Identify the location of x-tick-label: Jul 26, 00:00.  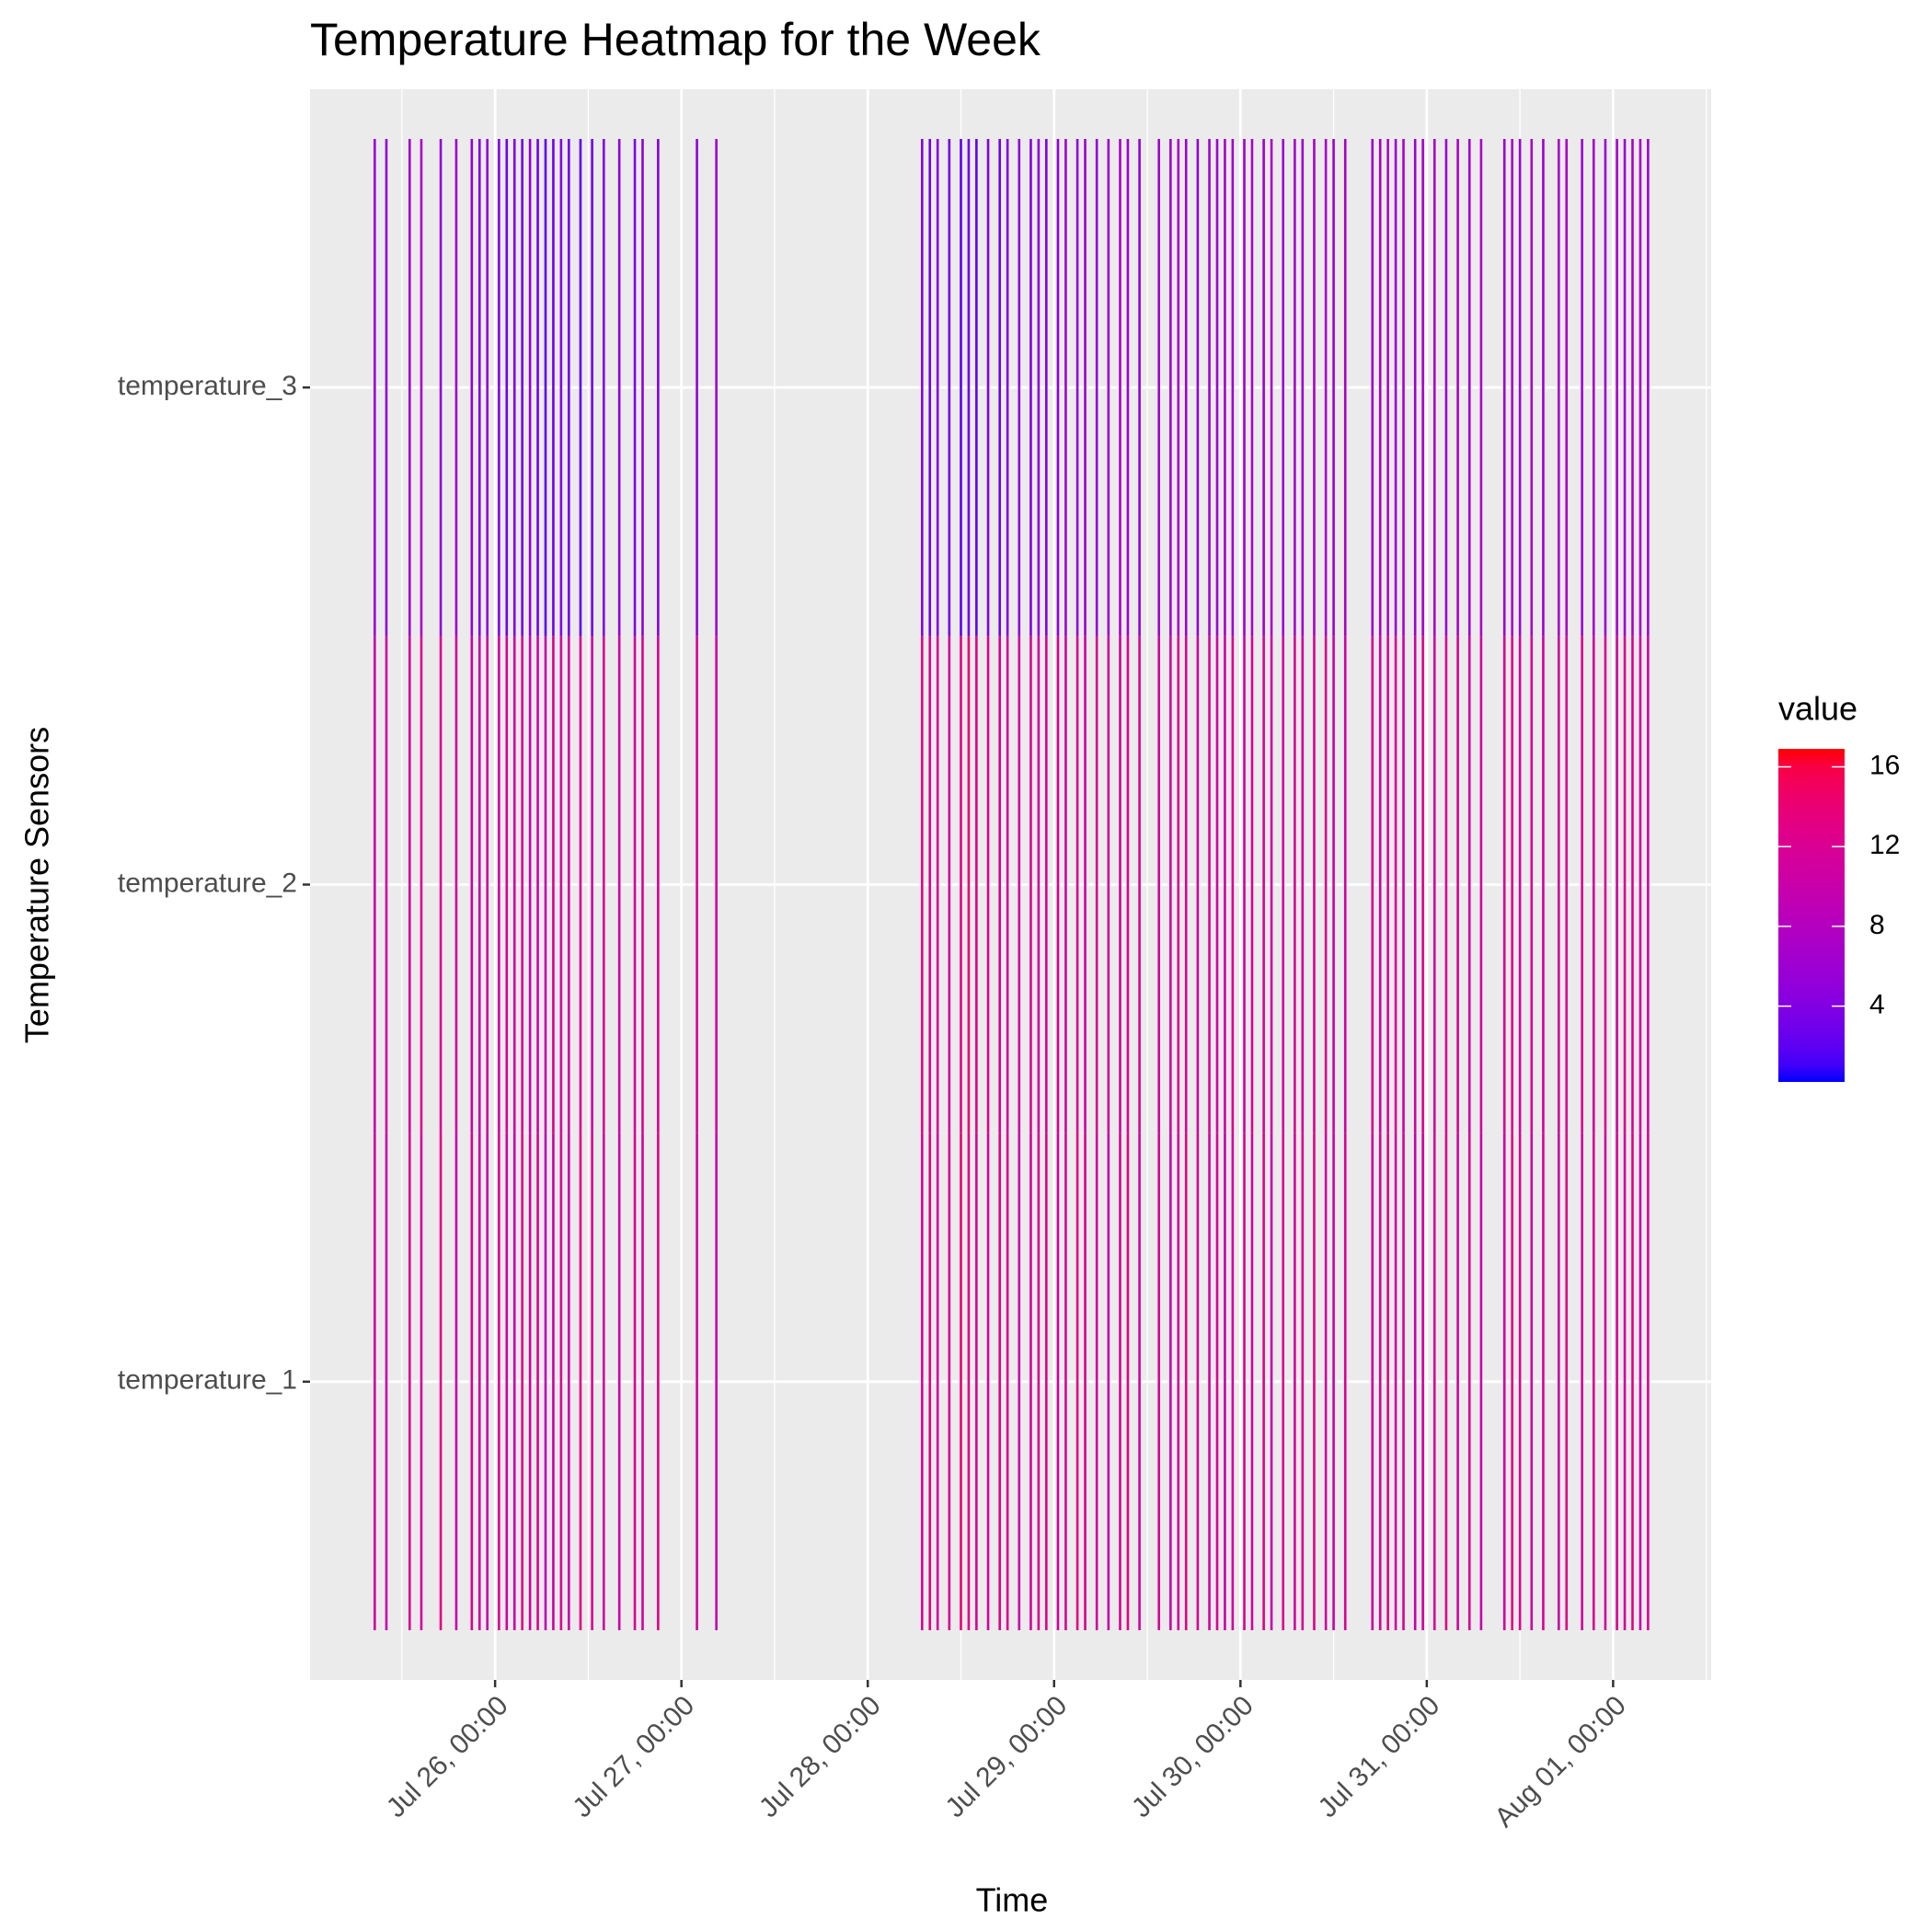
(447, 1756).